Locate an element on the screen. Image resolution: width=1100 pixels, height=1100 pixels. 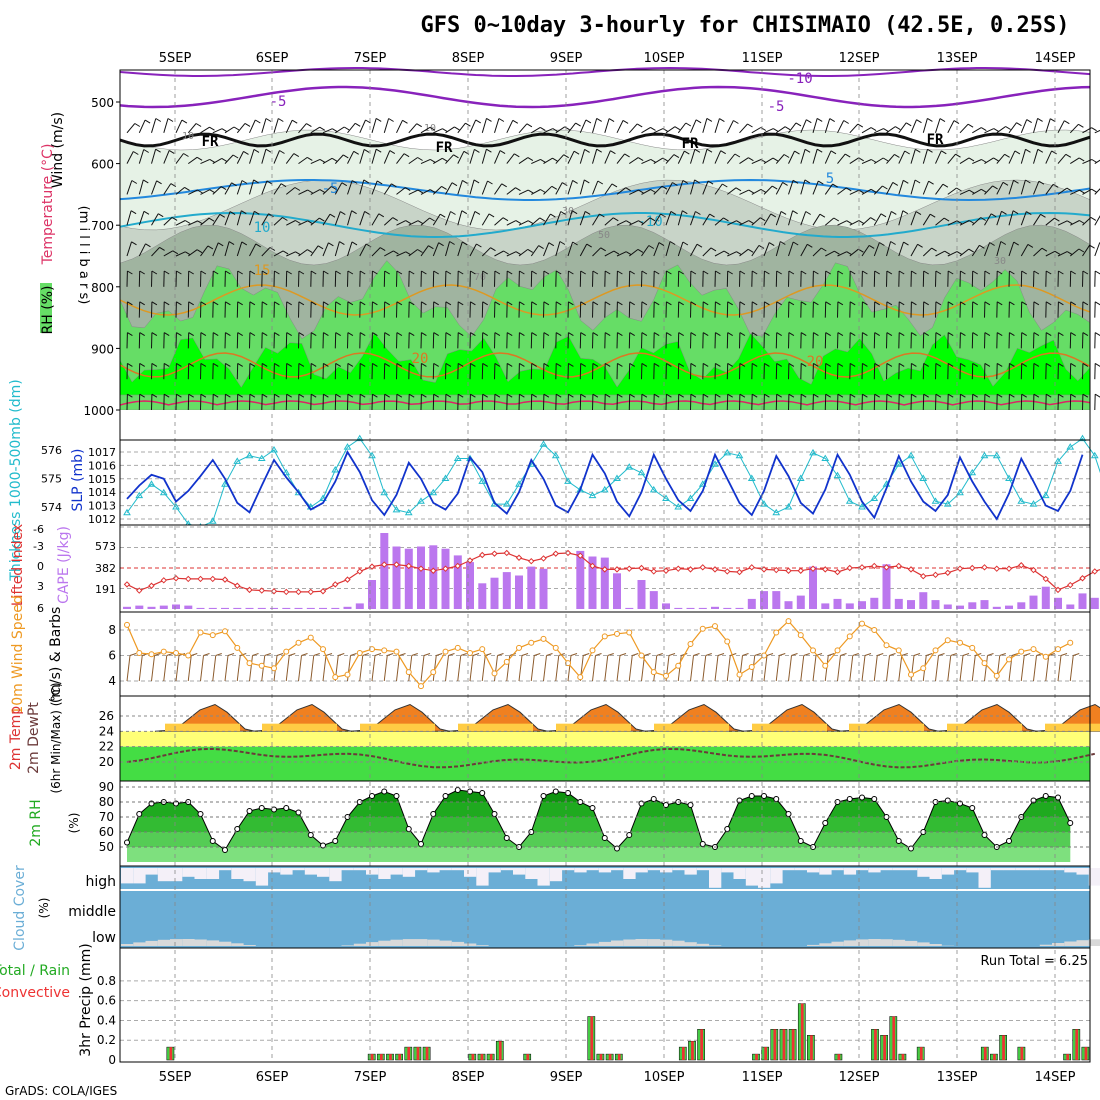
rh-tick-label: 90 is located at coordinates (106, 787).